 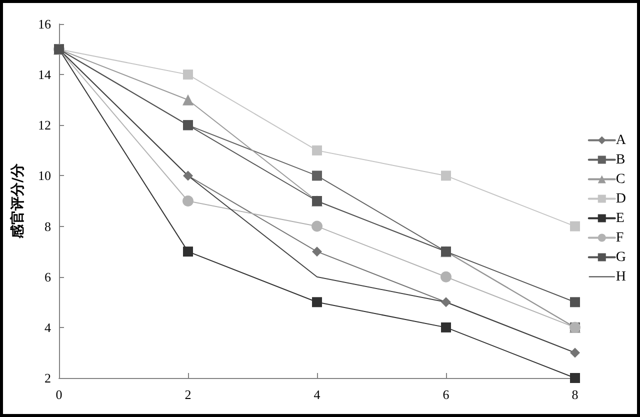 What do you see at coordinates (44, 176) in the screenshot?
I see `y-tick-label: 10` at bounding box center [44, 176].